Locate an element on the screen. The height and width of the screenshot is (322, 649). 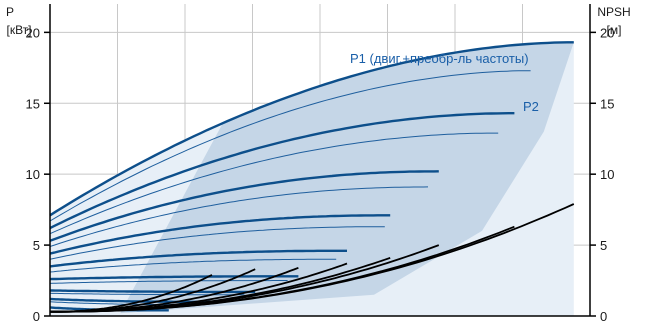
annotation-p2: P2 is located at coordinates (531, 106).